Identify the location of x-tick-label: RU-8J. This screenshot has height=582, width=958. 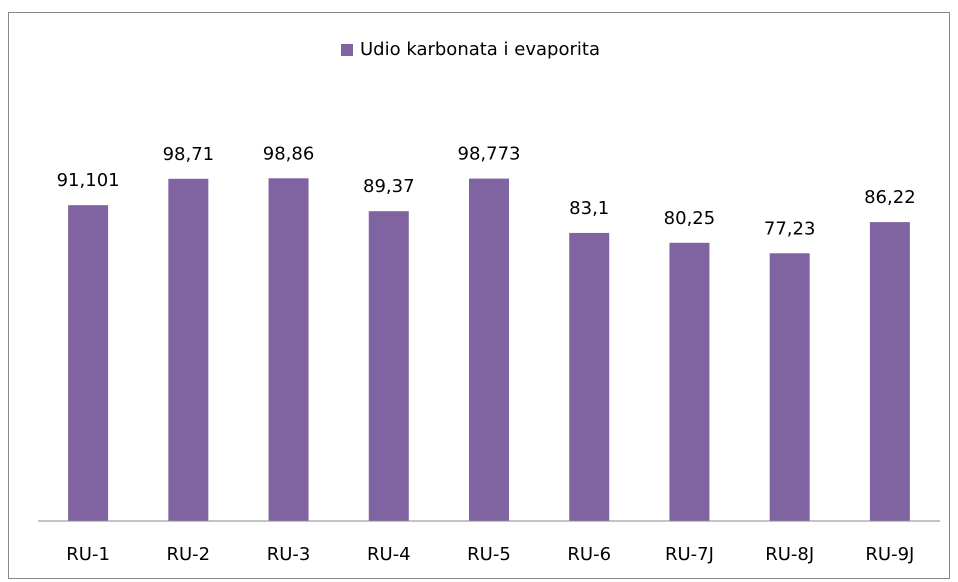
(789, 554).